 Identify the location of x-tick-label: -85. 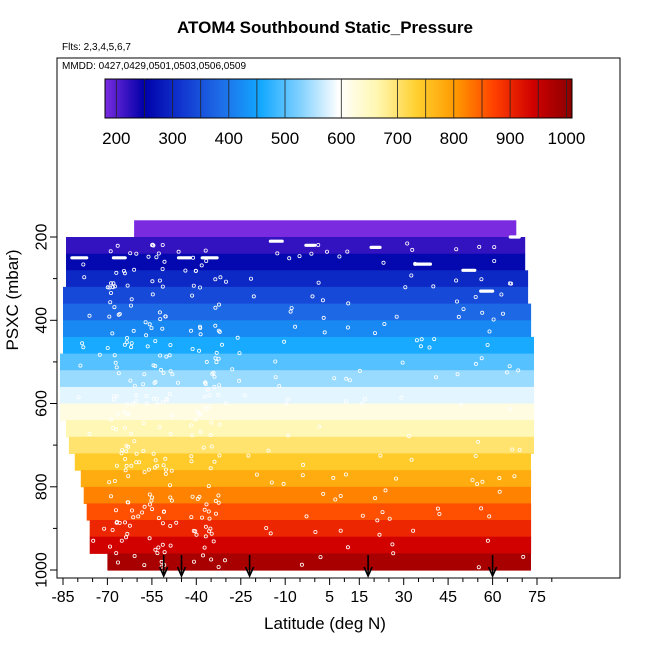
(62, 597).